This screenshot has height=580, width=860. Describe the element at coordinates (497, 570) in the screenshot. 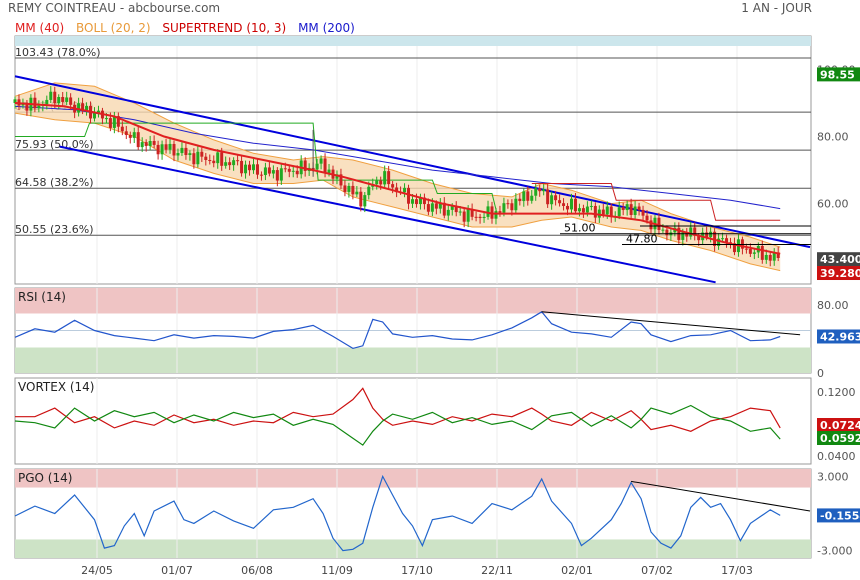

I see `x-tick-label: 22/11` at that location.